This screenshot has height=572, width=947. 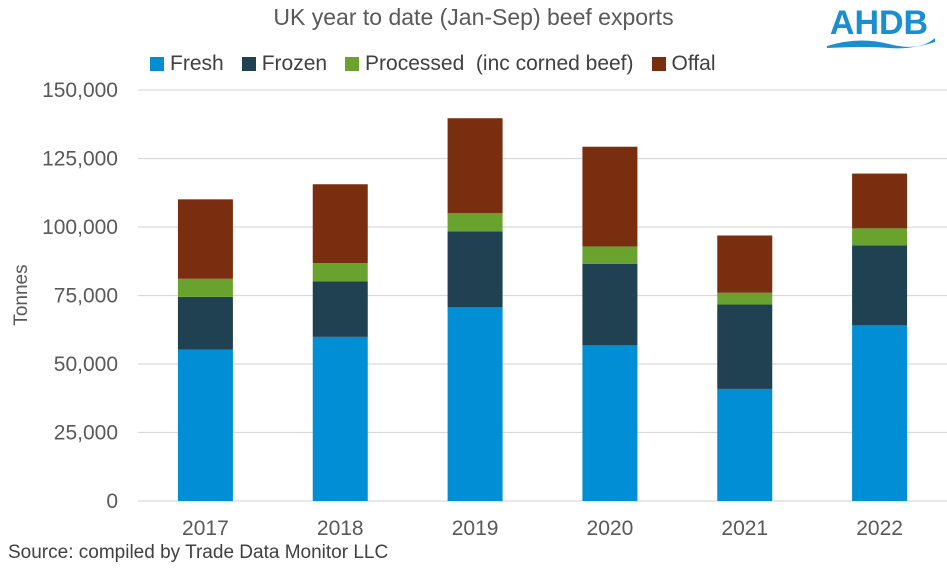 What do you see at coordinates (610, 528) in the screenshot?
I see `x-tick-label: 2020` at bounding box center [610, 528].